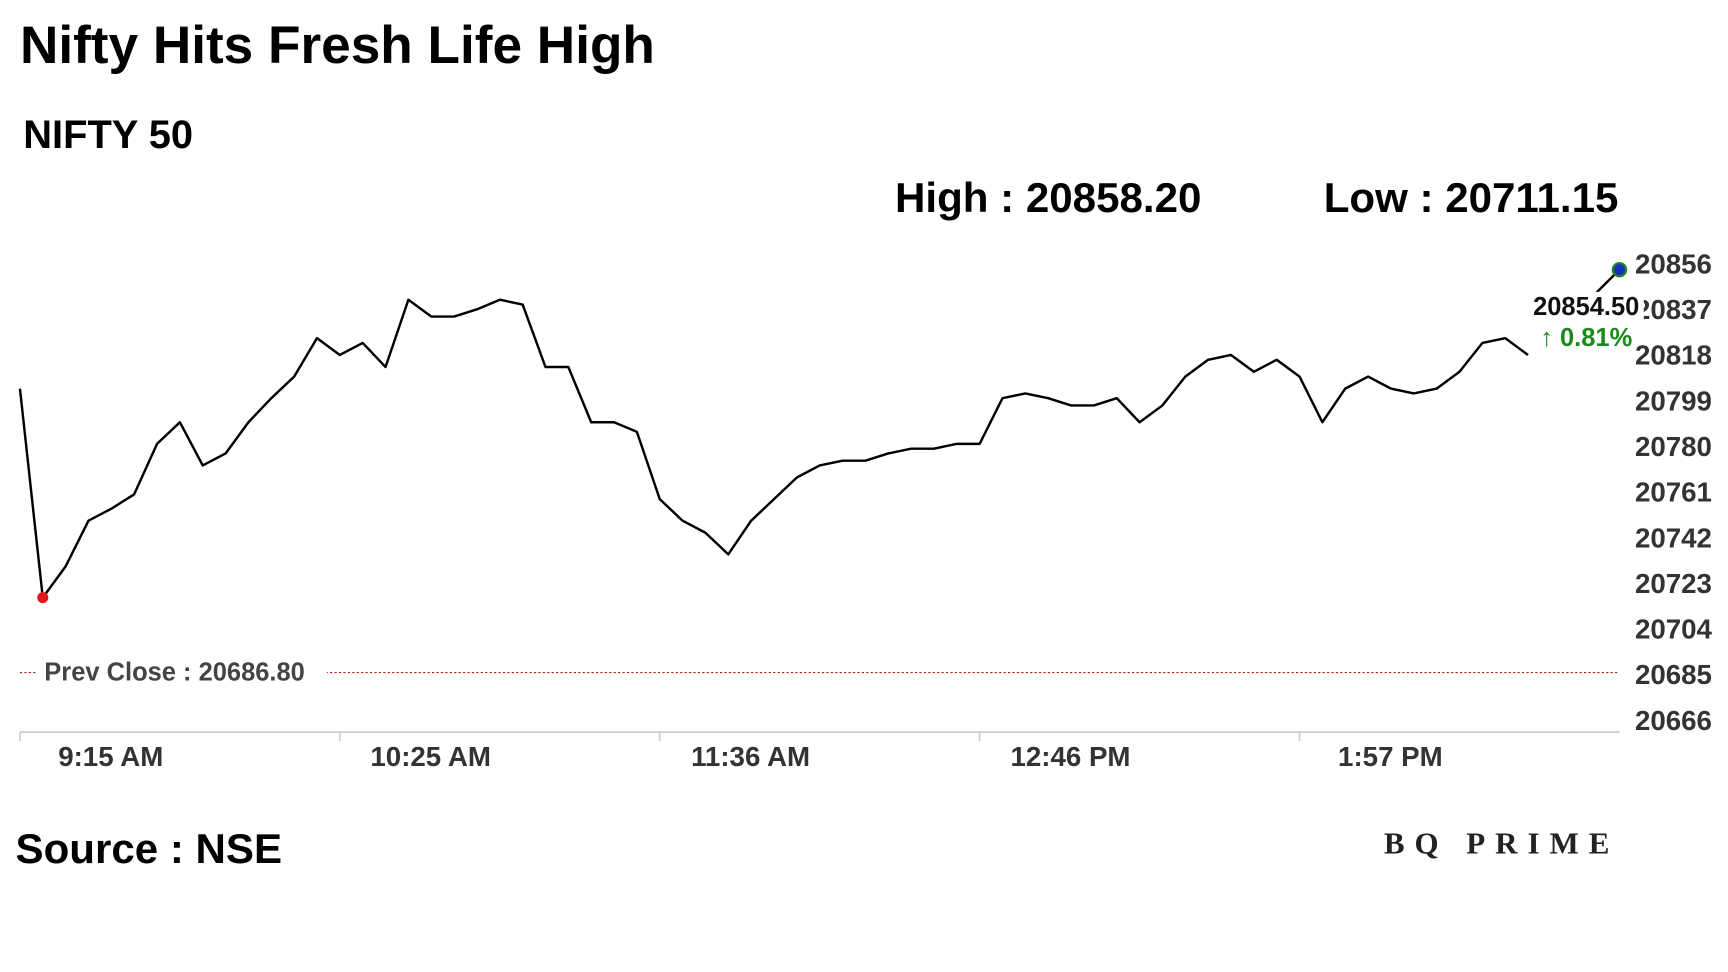 The height and width of the screenshot is (972, 1728). I want to click on x-tick-label: 10:25 AM, so click(430, 756).